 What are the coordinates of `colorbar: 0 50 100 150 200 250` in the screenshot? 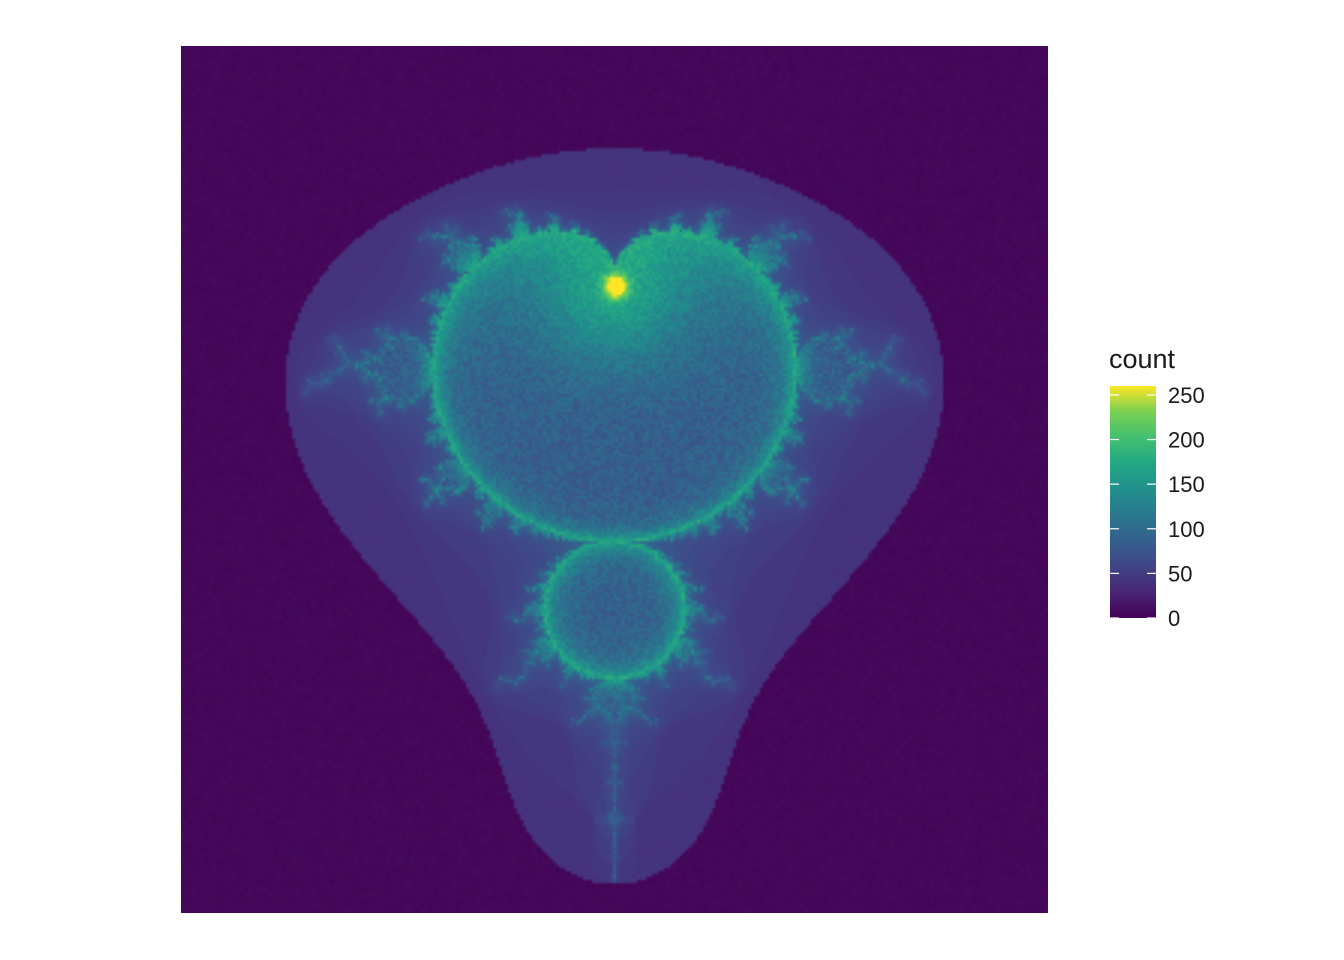 It's located at (1157, 507).